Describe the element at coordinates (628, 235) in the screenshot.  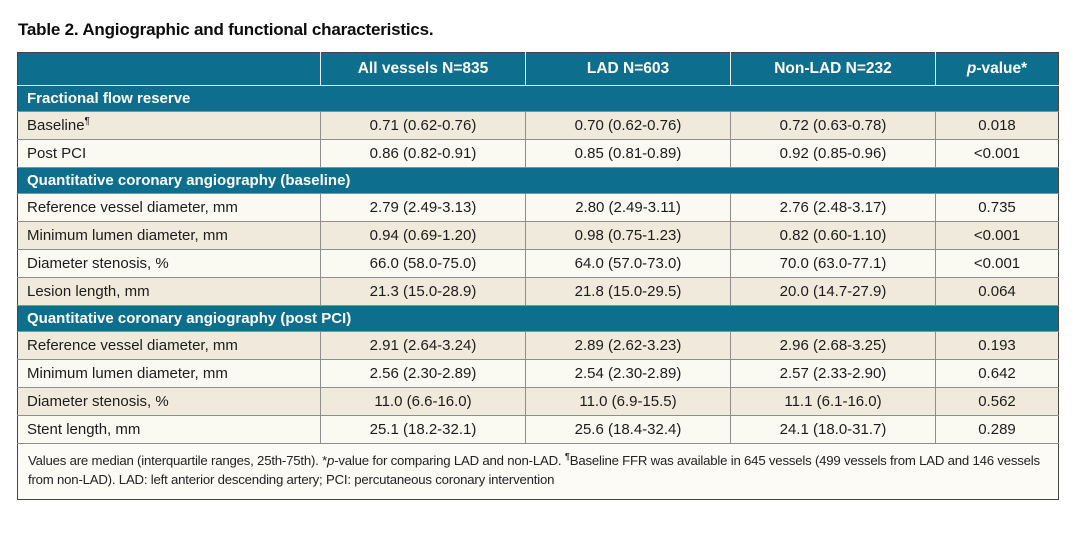
I see `cell-value: 0.98 (0.75-1.23)` at that location.